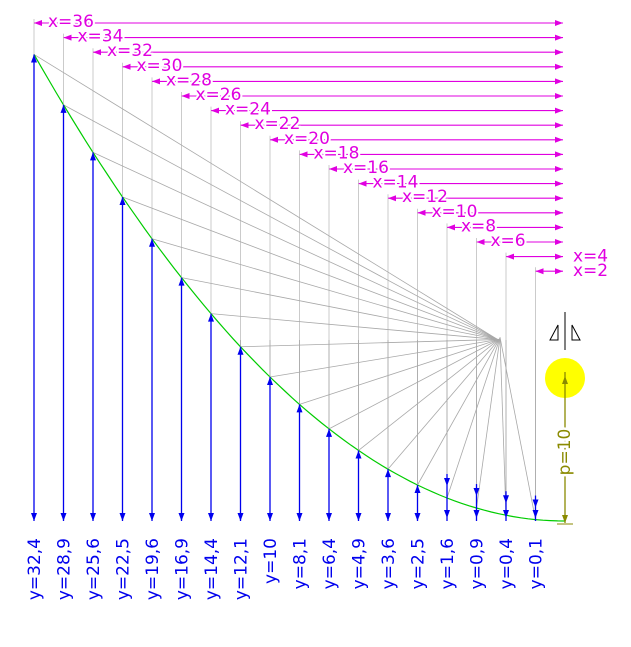 The height and width of the screenshot is (647, 631). I want to click on y-dimension-label: y=0,1, so click(537, 563).